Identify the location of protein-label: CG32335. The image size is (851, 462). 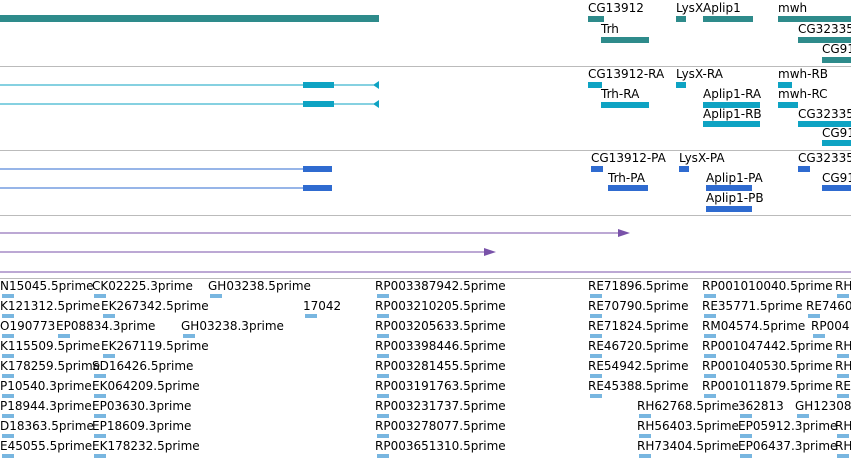
(824, 158).